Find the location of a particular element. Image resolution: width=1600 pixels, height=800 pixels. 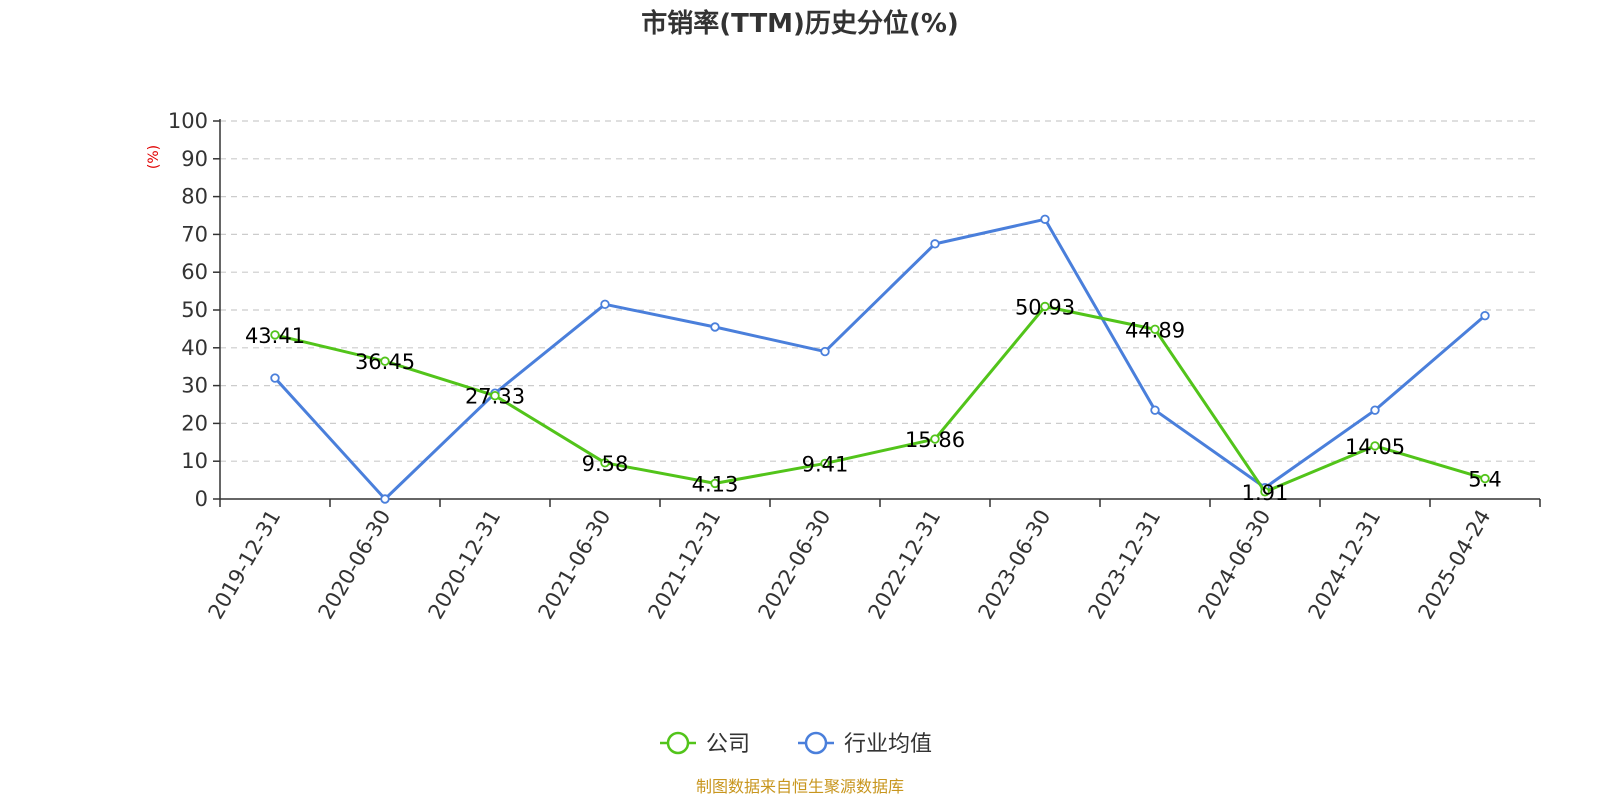

x-tick-label: 2022-12-31 is located at coordinates (905, 565).